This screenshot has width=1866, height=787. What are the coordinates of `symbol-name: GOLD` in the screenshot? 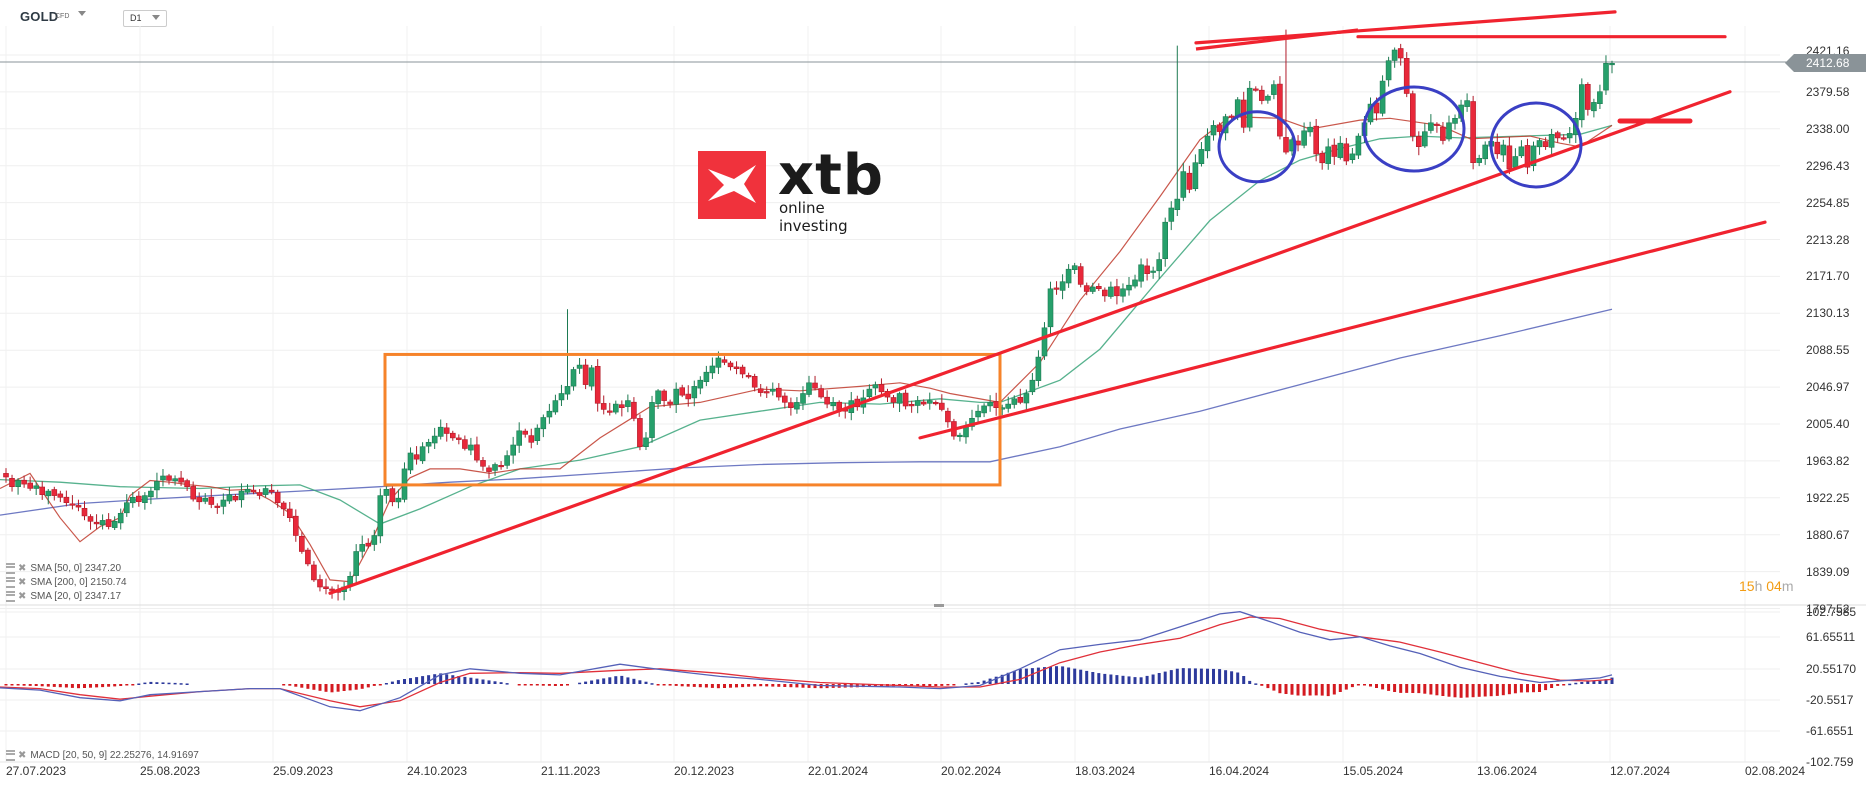 It's located at (39, 16).